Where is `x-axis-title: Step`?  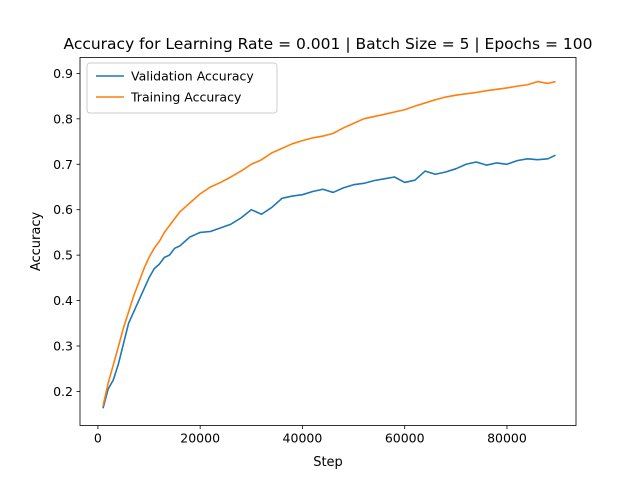 x-axis-title: Step is located at coordinates (328, 462).